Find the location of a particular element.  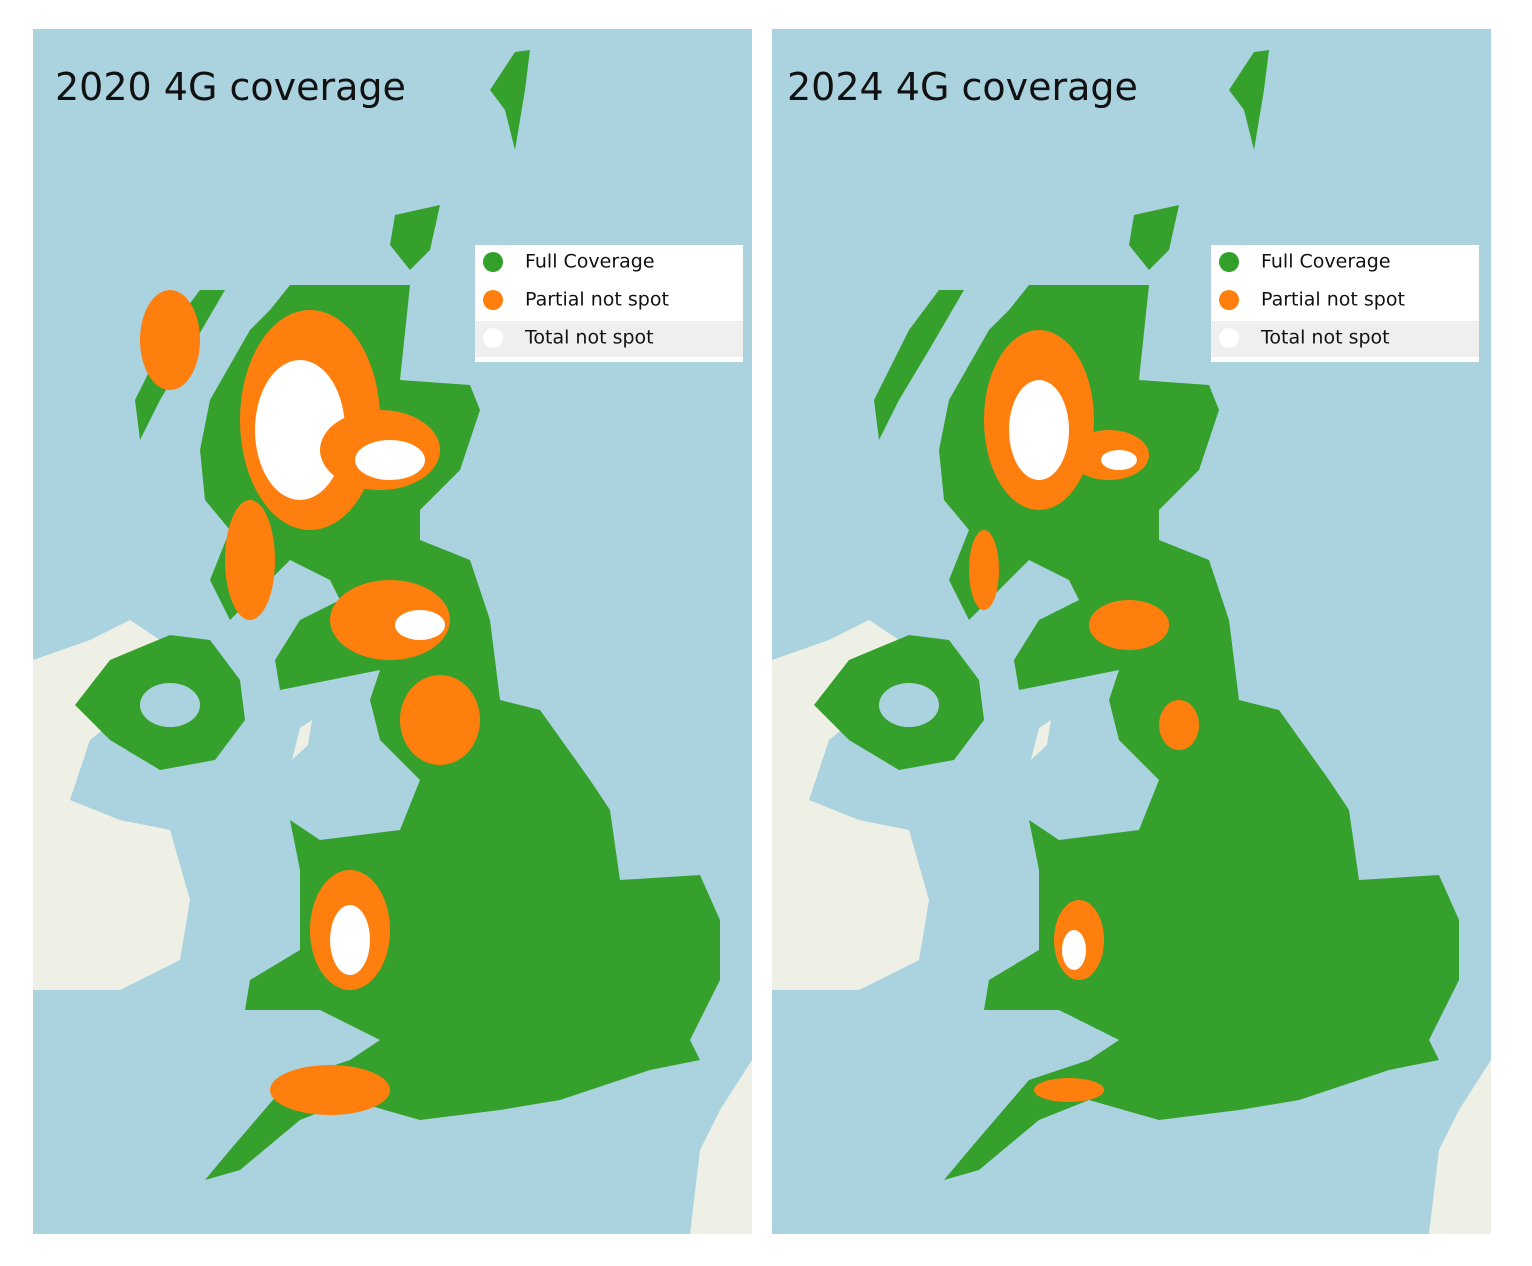

panel-title: 2020 4G coverage is located at coordinates (230, 87).